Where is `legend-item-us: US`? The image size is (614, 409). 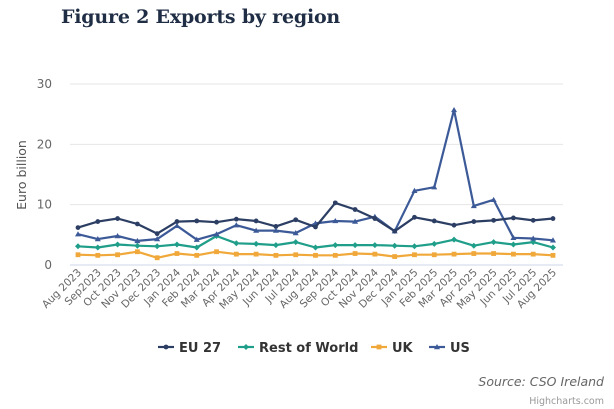 legend-item-us: US is located at coordinates (449, 348).